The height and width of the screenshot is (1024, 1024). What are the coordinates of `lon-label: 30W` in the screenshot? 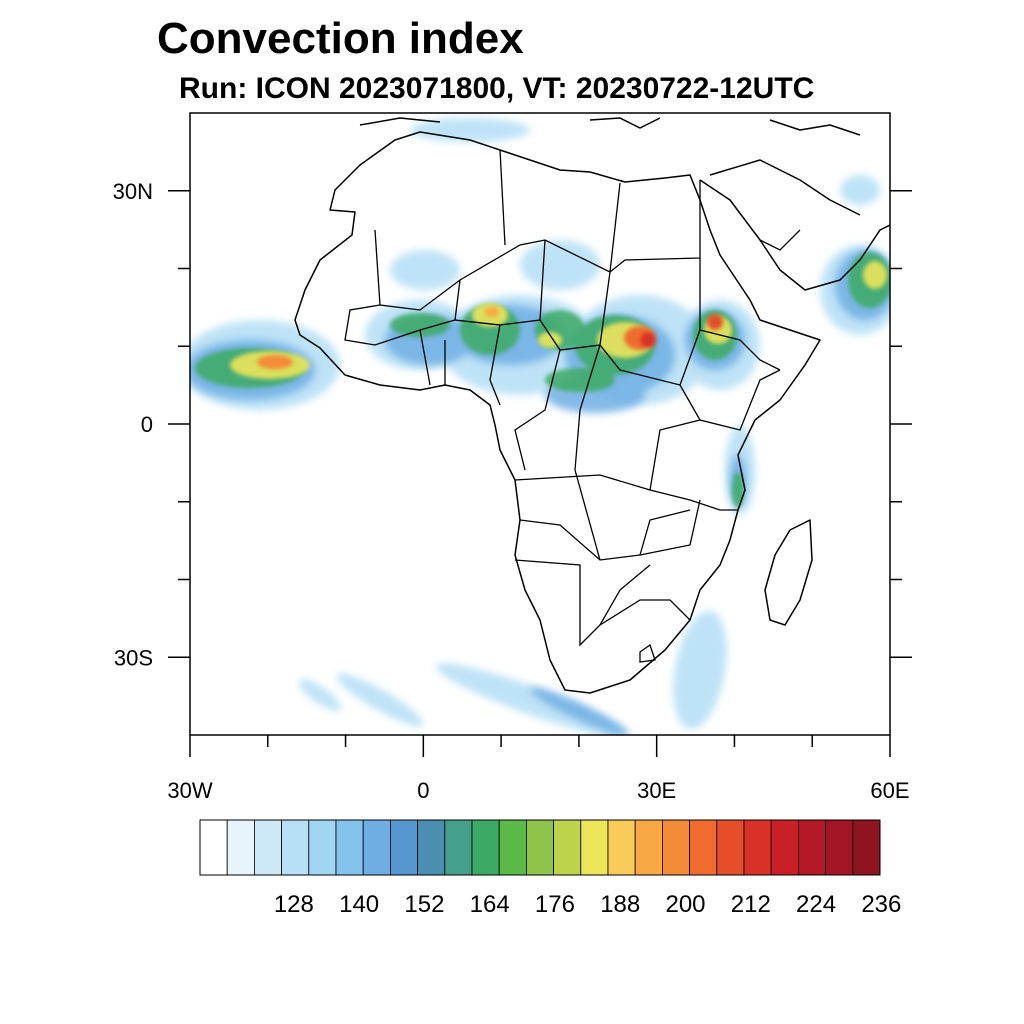 It's located at (189, 790).